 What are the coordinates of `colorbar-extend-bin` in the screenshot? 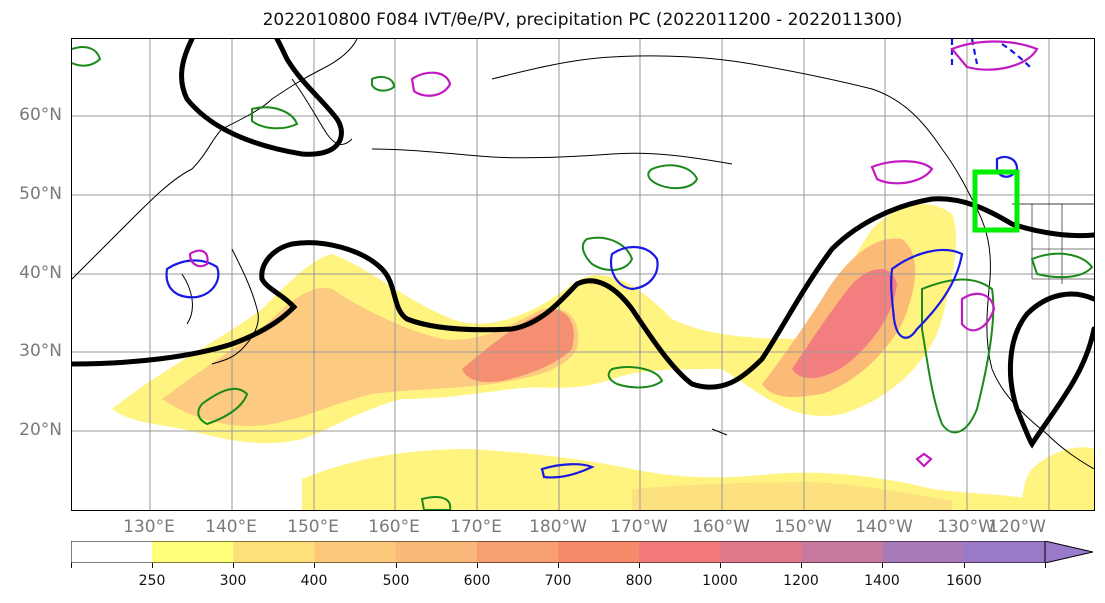 It's located at (1069, 552).